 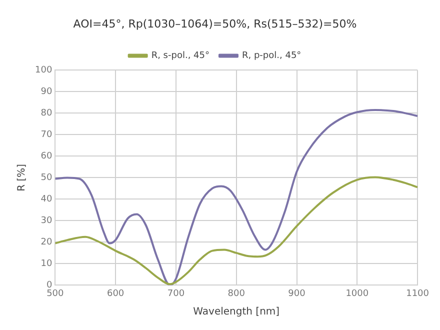 I want to click on x-tick-label: 700, so click(x=176, y=293).